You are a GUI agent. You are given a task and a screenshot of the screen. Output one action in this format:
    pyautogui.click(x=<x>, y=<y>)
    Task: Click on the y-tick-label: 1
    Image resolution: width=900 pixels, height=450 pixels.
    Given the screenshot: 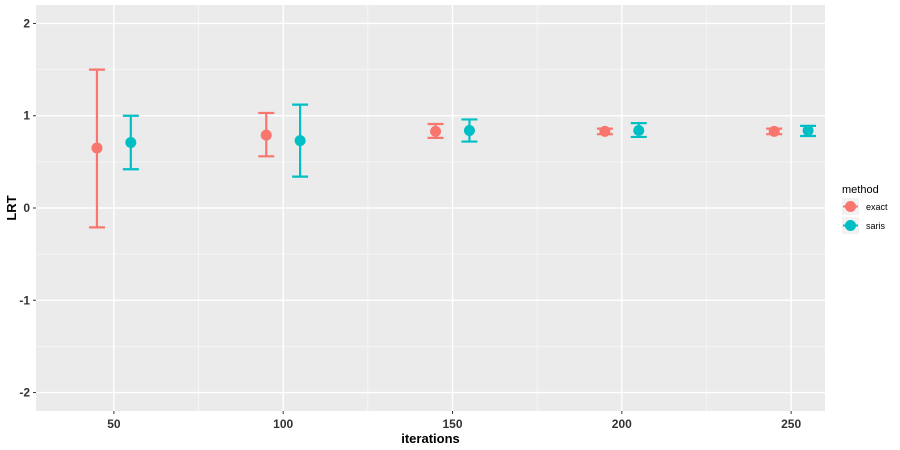 What is the action you would take?
    pyautogui.click(x=26, y=116)
    